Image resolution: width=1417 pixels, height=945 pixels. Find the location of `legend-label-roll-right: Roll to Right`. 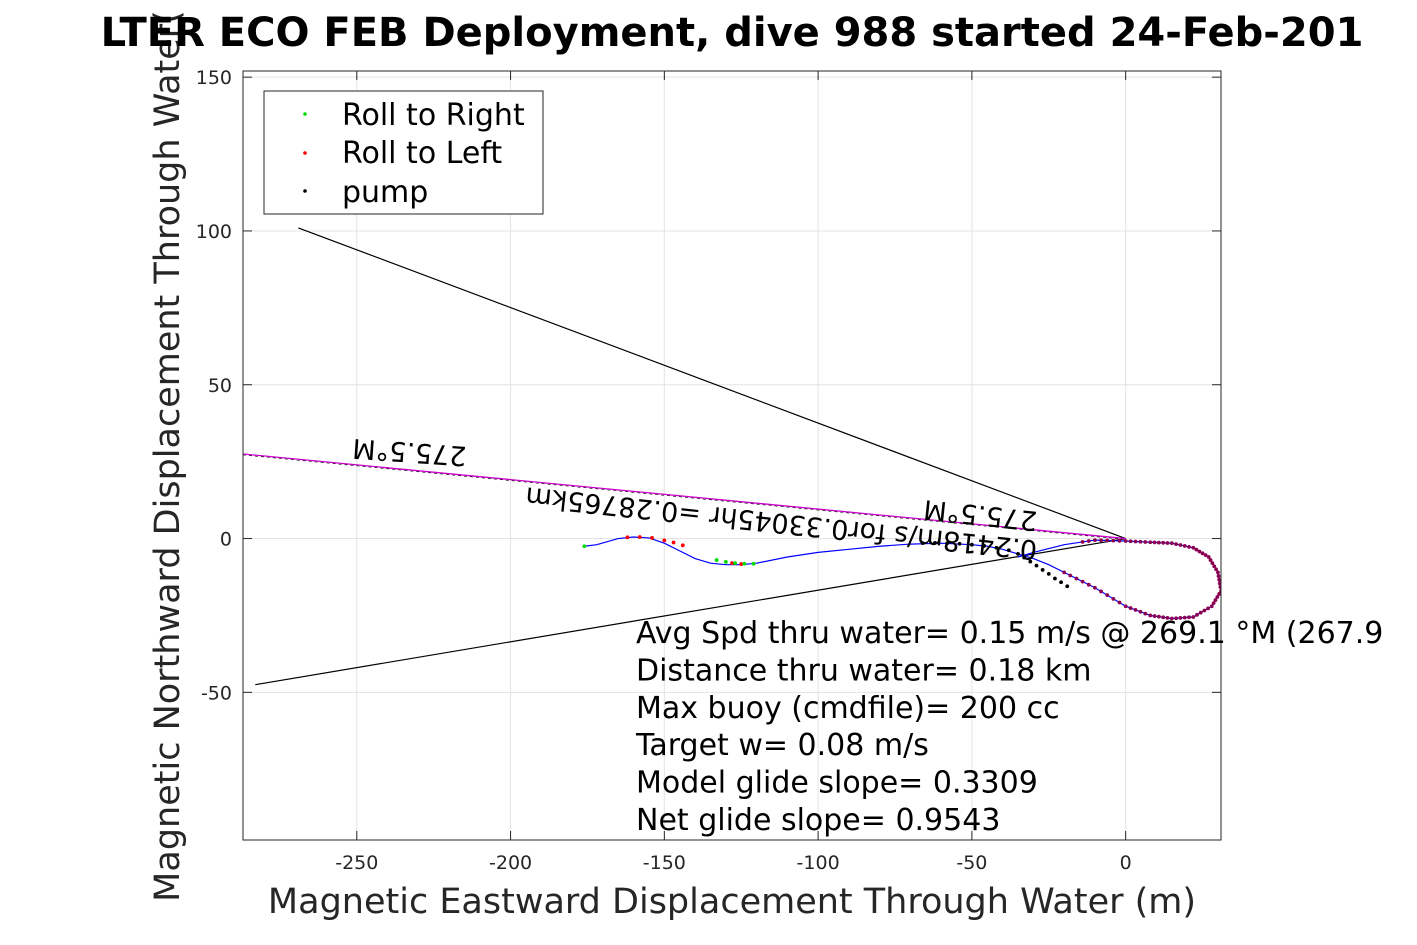

legend-label-roll-right: Roll to Right is located at coordinates (433, 115).